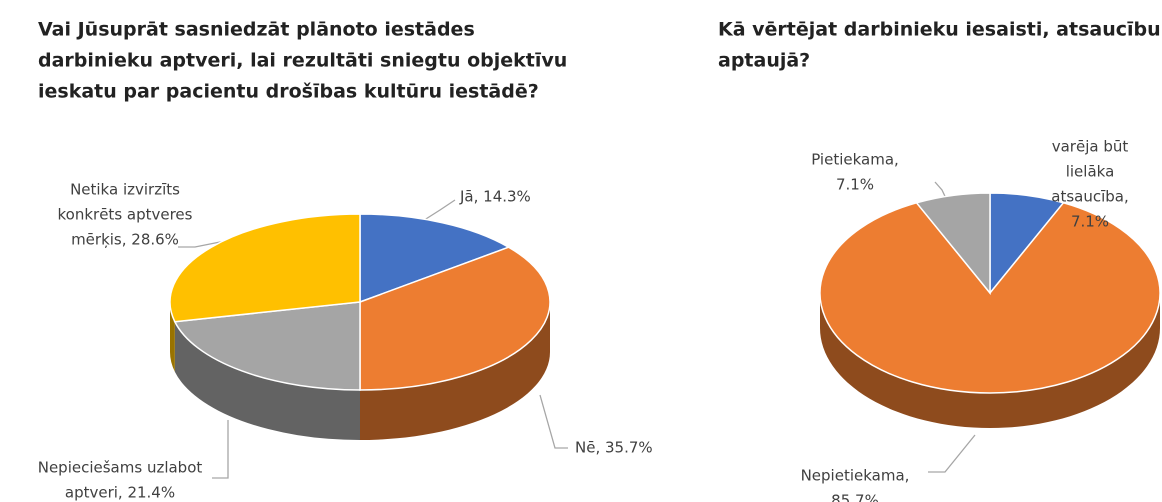  What do you see at coordinates (855, 497) in the screenshot?
I see `data-label: 85.7%` at bounding box center [855, 497].